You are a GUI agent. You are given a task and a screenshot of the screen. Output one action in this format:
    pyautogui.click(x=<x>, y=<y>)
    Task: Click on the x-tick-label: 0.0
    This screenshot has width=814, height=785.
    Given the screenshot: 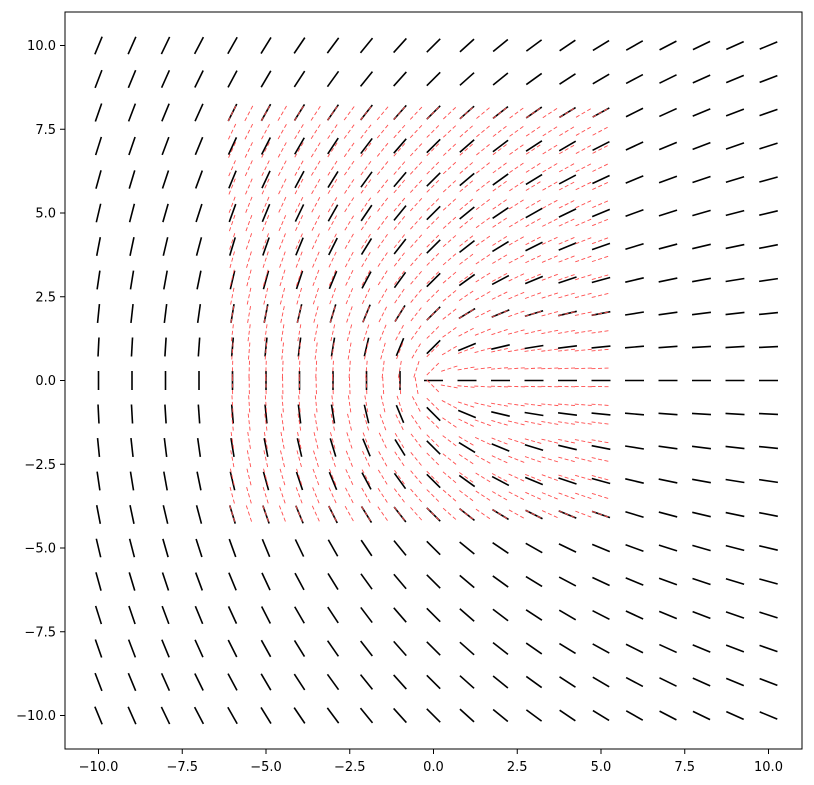 What is the action you would take?
    pyautogui.click(x=433, y=767)
    